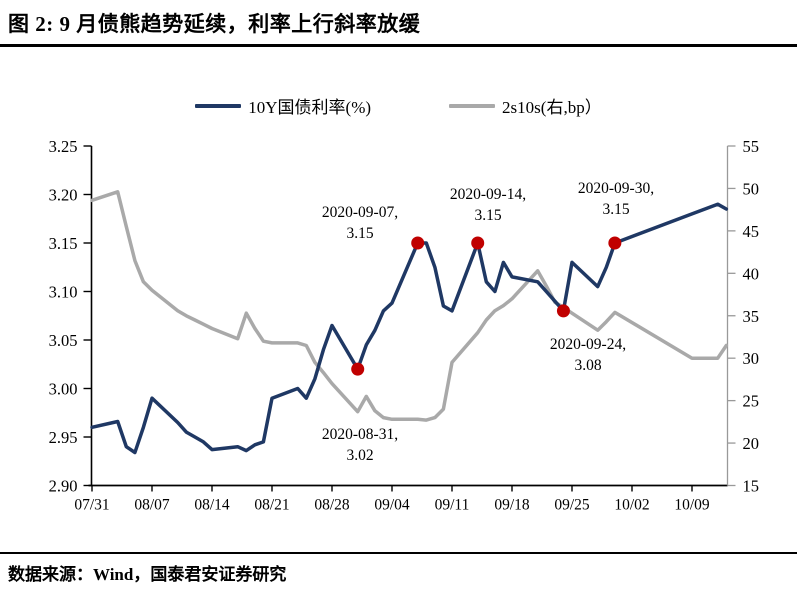  I want to click on left-axis-tick-label: 3.05, so click(63, 340).